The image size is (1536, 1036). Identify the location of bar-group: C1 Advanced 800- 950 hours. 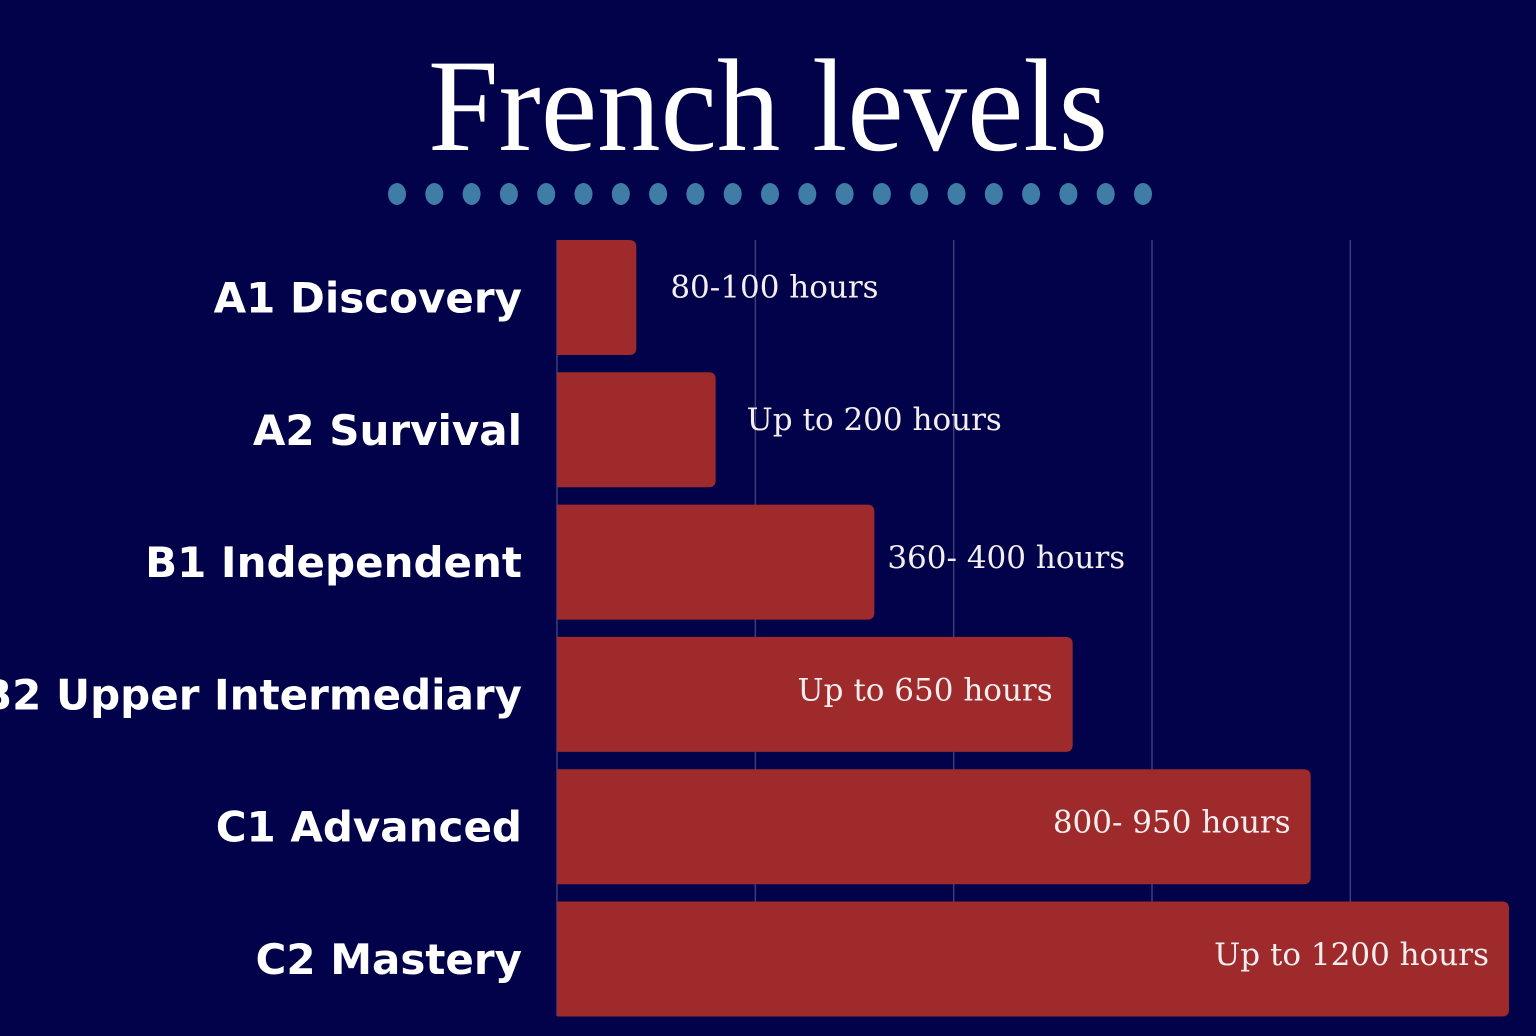
(763, 827).